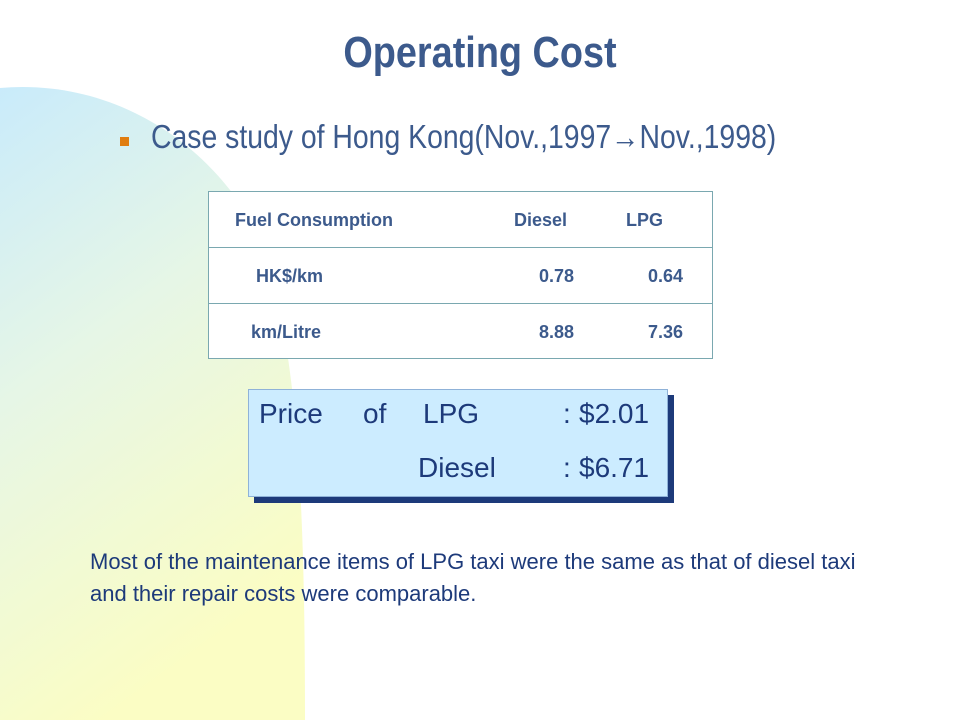  Describe the element at coordinates (614, 467) in the screenshot. I see `diesel-price-value: $6.71` at that location.